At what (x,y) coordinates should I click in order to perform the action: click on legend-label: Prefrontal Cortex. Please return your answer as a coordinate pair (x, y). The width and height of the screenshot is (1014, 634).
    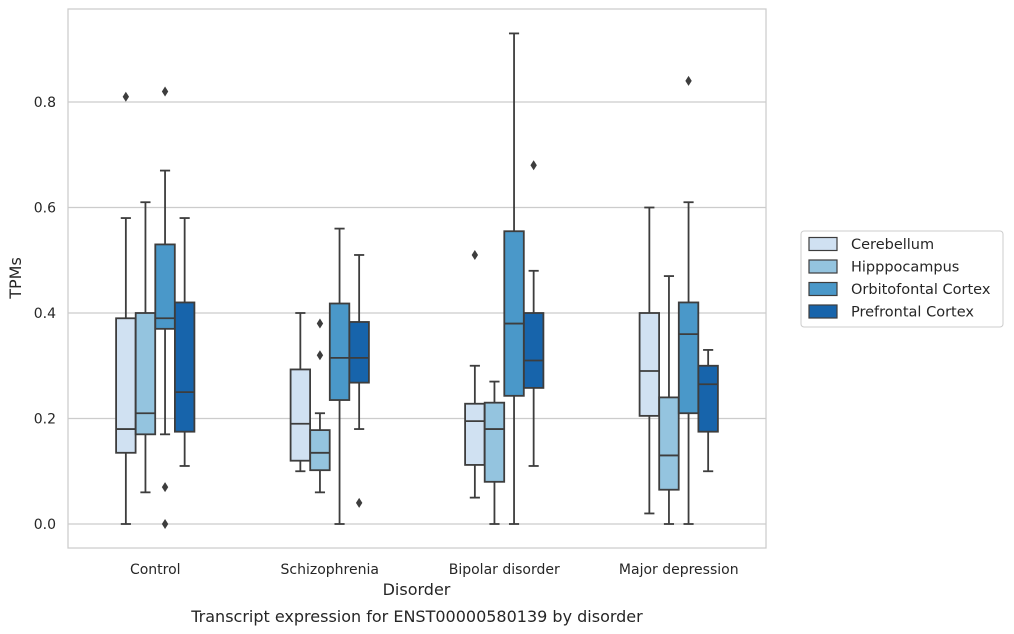
    Looking at the image, I should click on (912, 313).